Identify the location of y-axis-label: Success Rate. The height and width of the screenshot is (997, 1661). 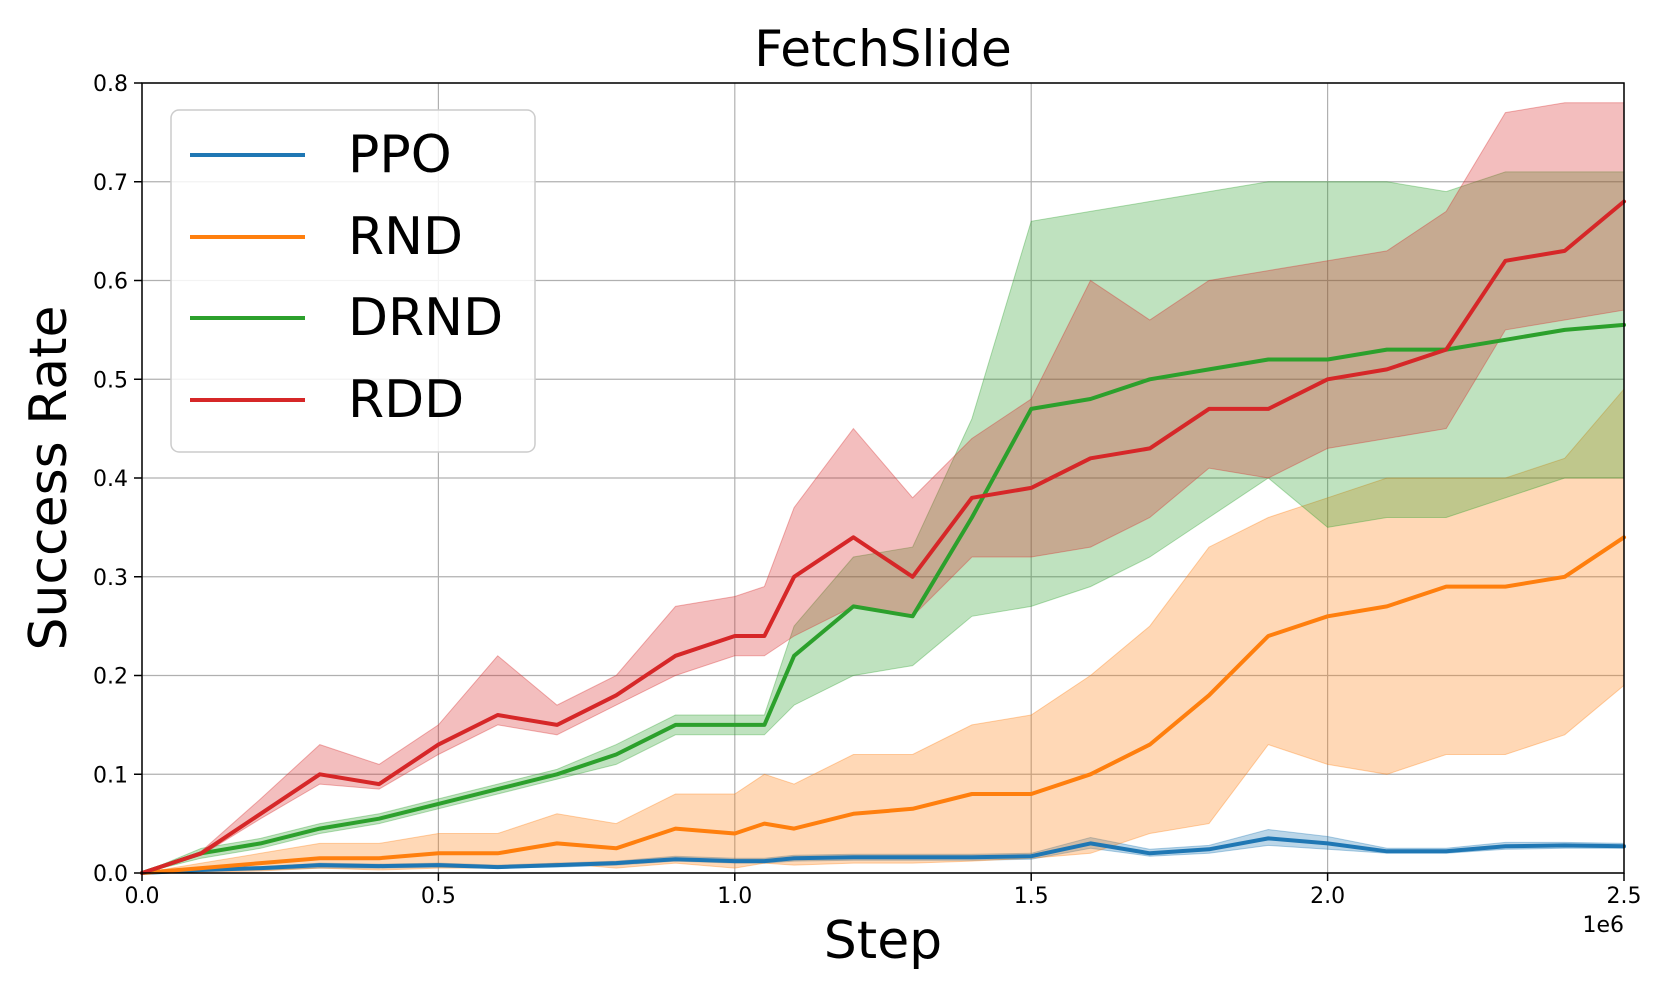
(49, 477).